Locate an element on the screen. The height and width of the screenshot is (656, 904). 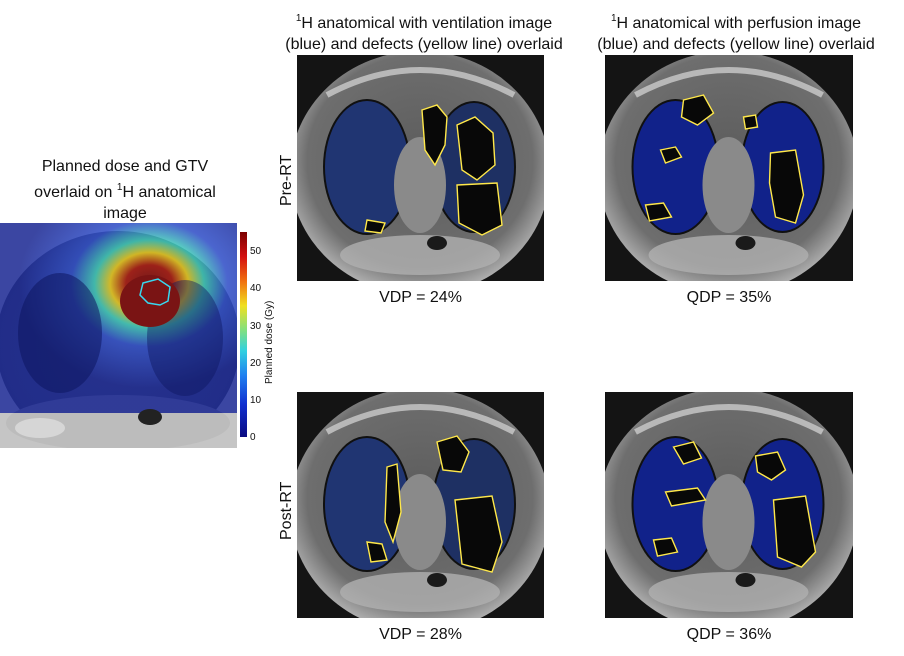
colorbar-tick-50: 50 is located at coordinates (256, 251).